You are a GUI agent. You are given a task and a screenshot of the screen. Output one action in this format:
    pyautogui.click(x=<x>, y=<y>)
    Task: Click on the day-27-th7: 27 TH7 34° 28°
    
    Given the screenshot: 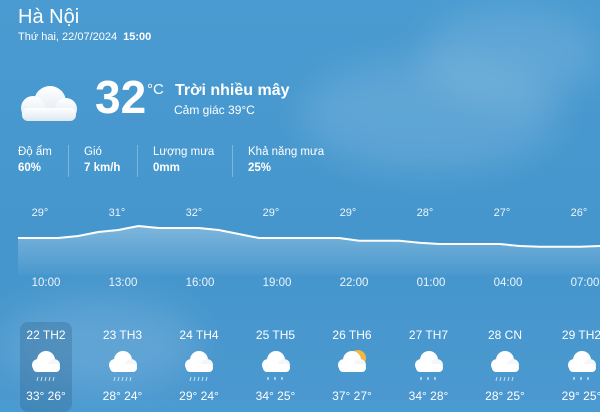 What is the action you would take?
    pyautogui.click(x=429, y=367)
    